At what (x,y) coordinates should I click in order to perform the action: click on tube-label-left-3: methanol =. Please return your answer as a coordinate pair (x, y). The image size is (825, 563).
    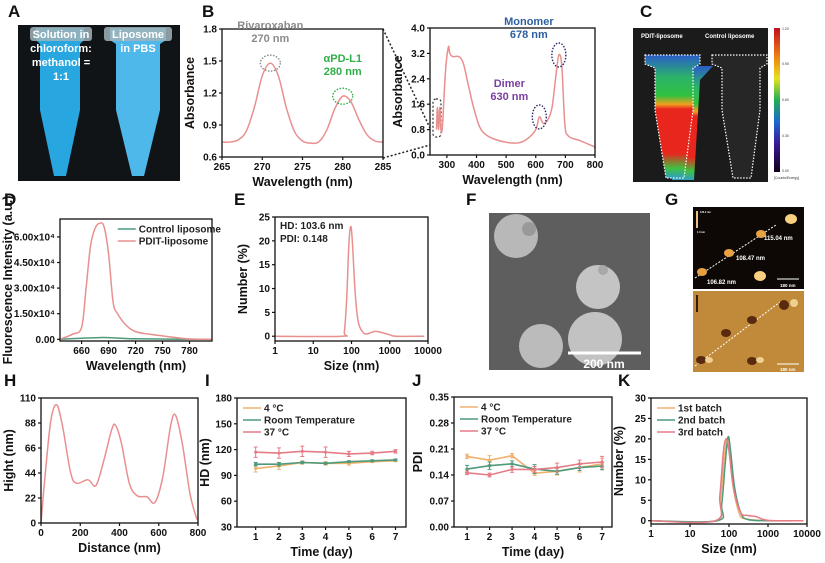
    Looking at the image, I should click on (61, 63).